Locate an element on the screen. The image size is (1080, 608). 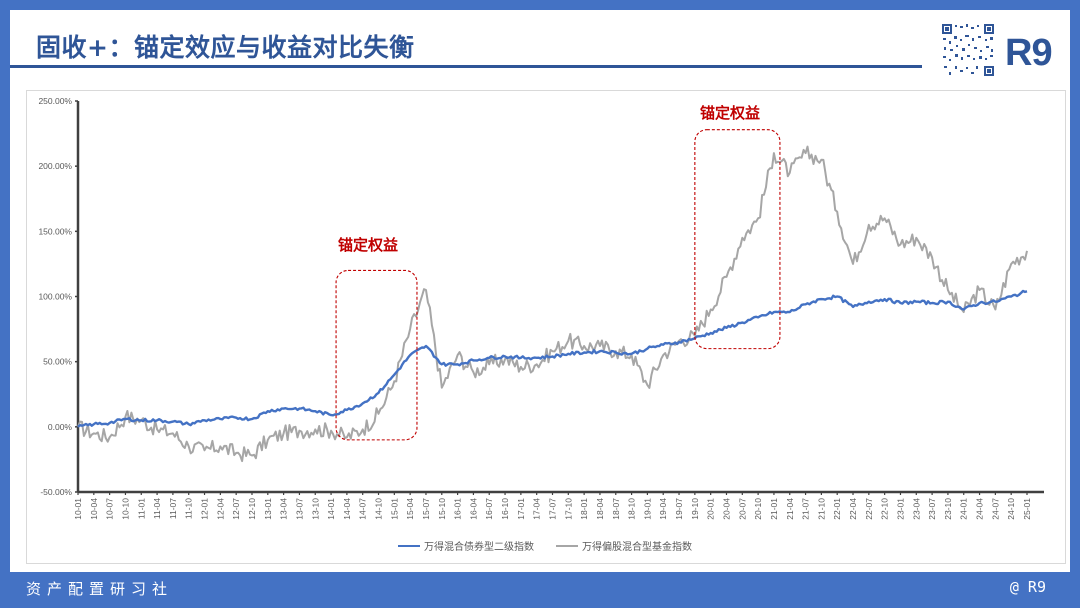
legend-swatch-bond is located at coordinates (409, 545).